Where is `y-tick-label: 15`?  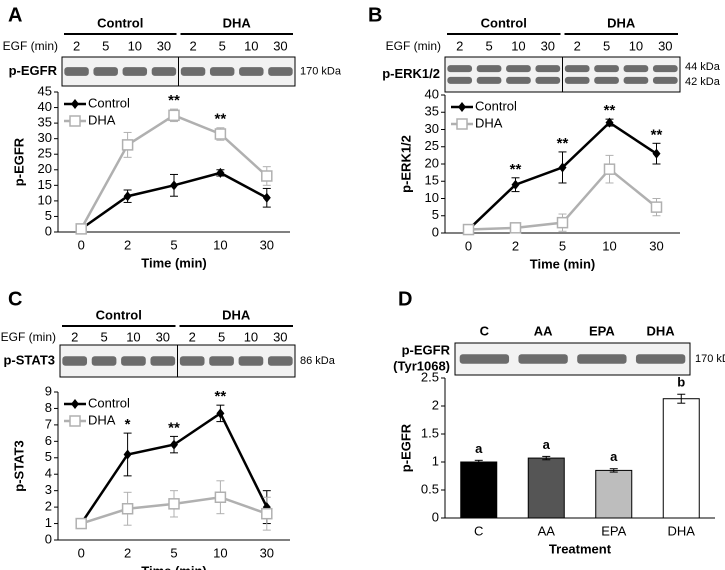
y-tick-label: 15 is located at coordinates (432, 180).